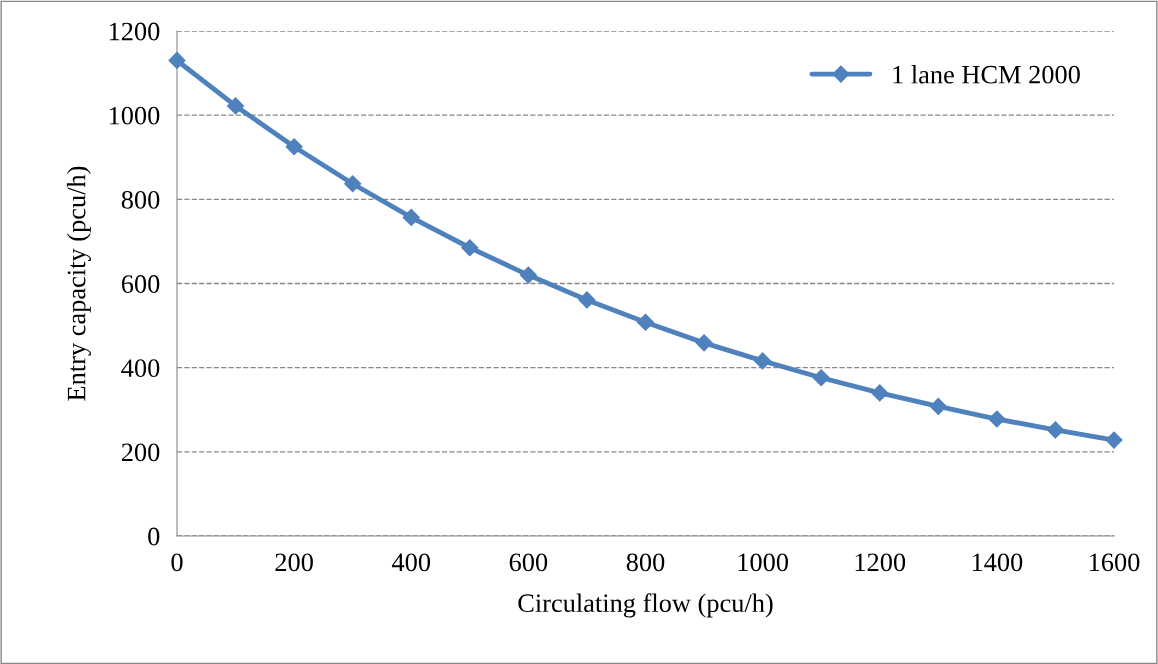  What do you see at coordinates (645, 562) in the screenshot?
I see `x-tick-label: 800` at bounding box center [645, 562].